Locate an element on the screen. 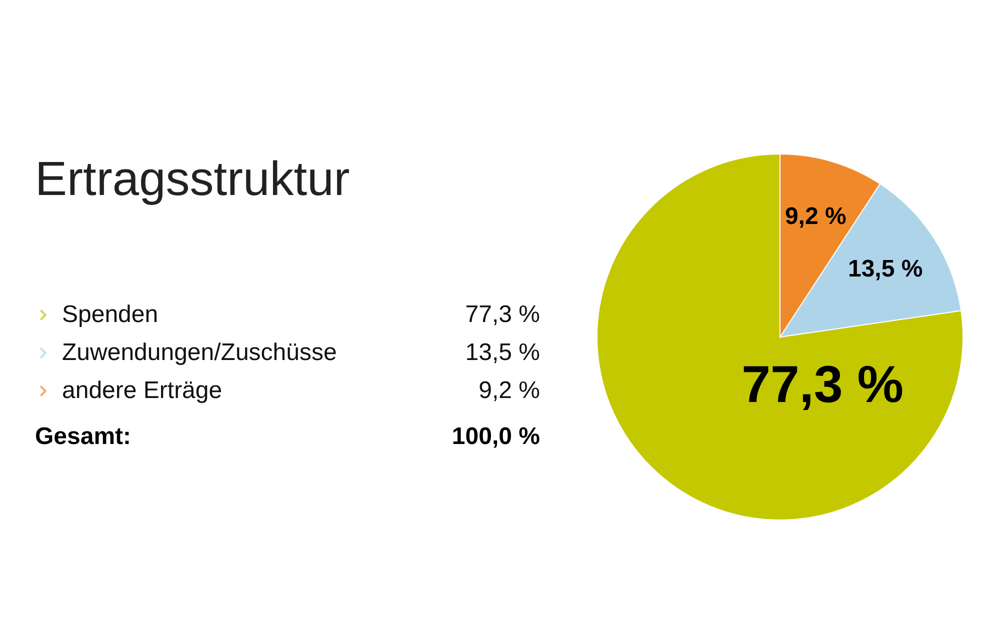 The height and width of the screenshot is (625, 1000). text: 9,2 % is located at coordinates (509, 390).